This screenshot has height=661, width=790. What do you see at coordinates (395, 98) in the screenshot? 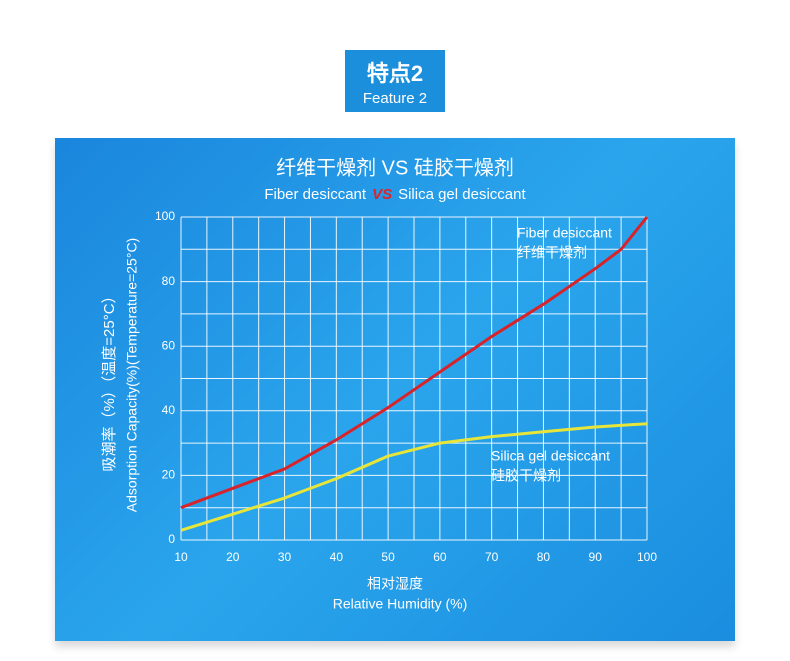
I see `badge-subtitle: Feature 2` at bounding box center [395, 98].